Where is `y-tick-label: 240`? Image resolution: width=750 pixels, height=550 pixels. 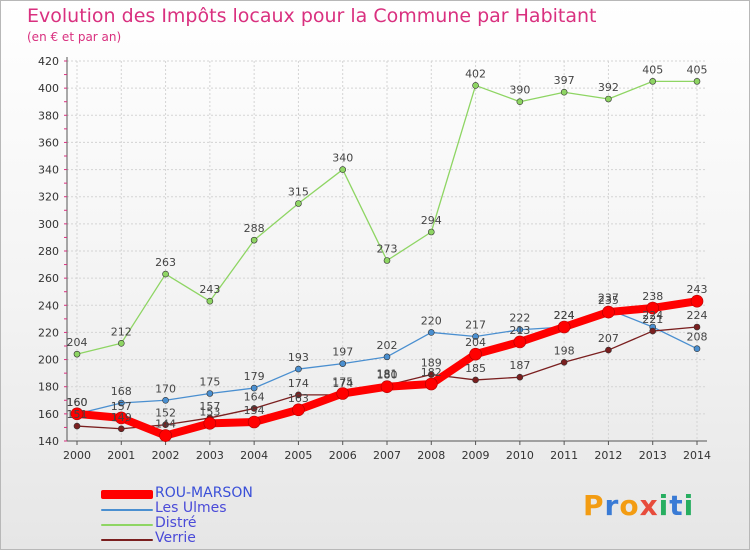
y-tick-label: 240 is located at coordinates (48, 305).